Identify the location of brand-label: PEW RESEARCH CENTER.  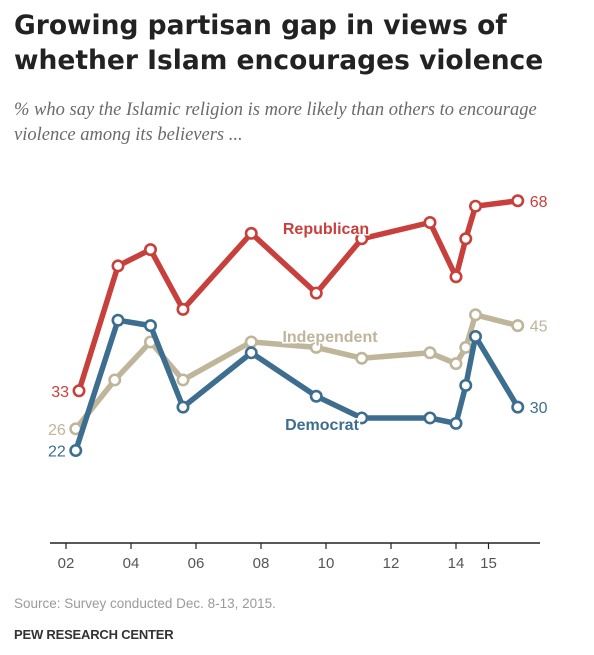
(94, 634).